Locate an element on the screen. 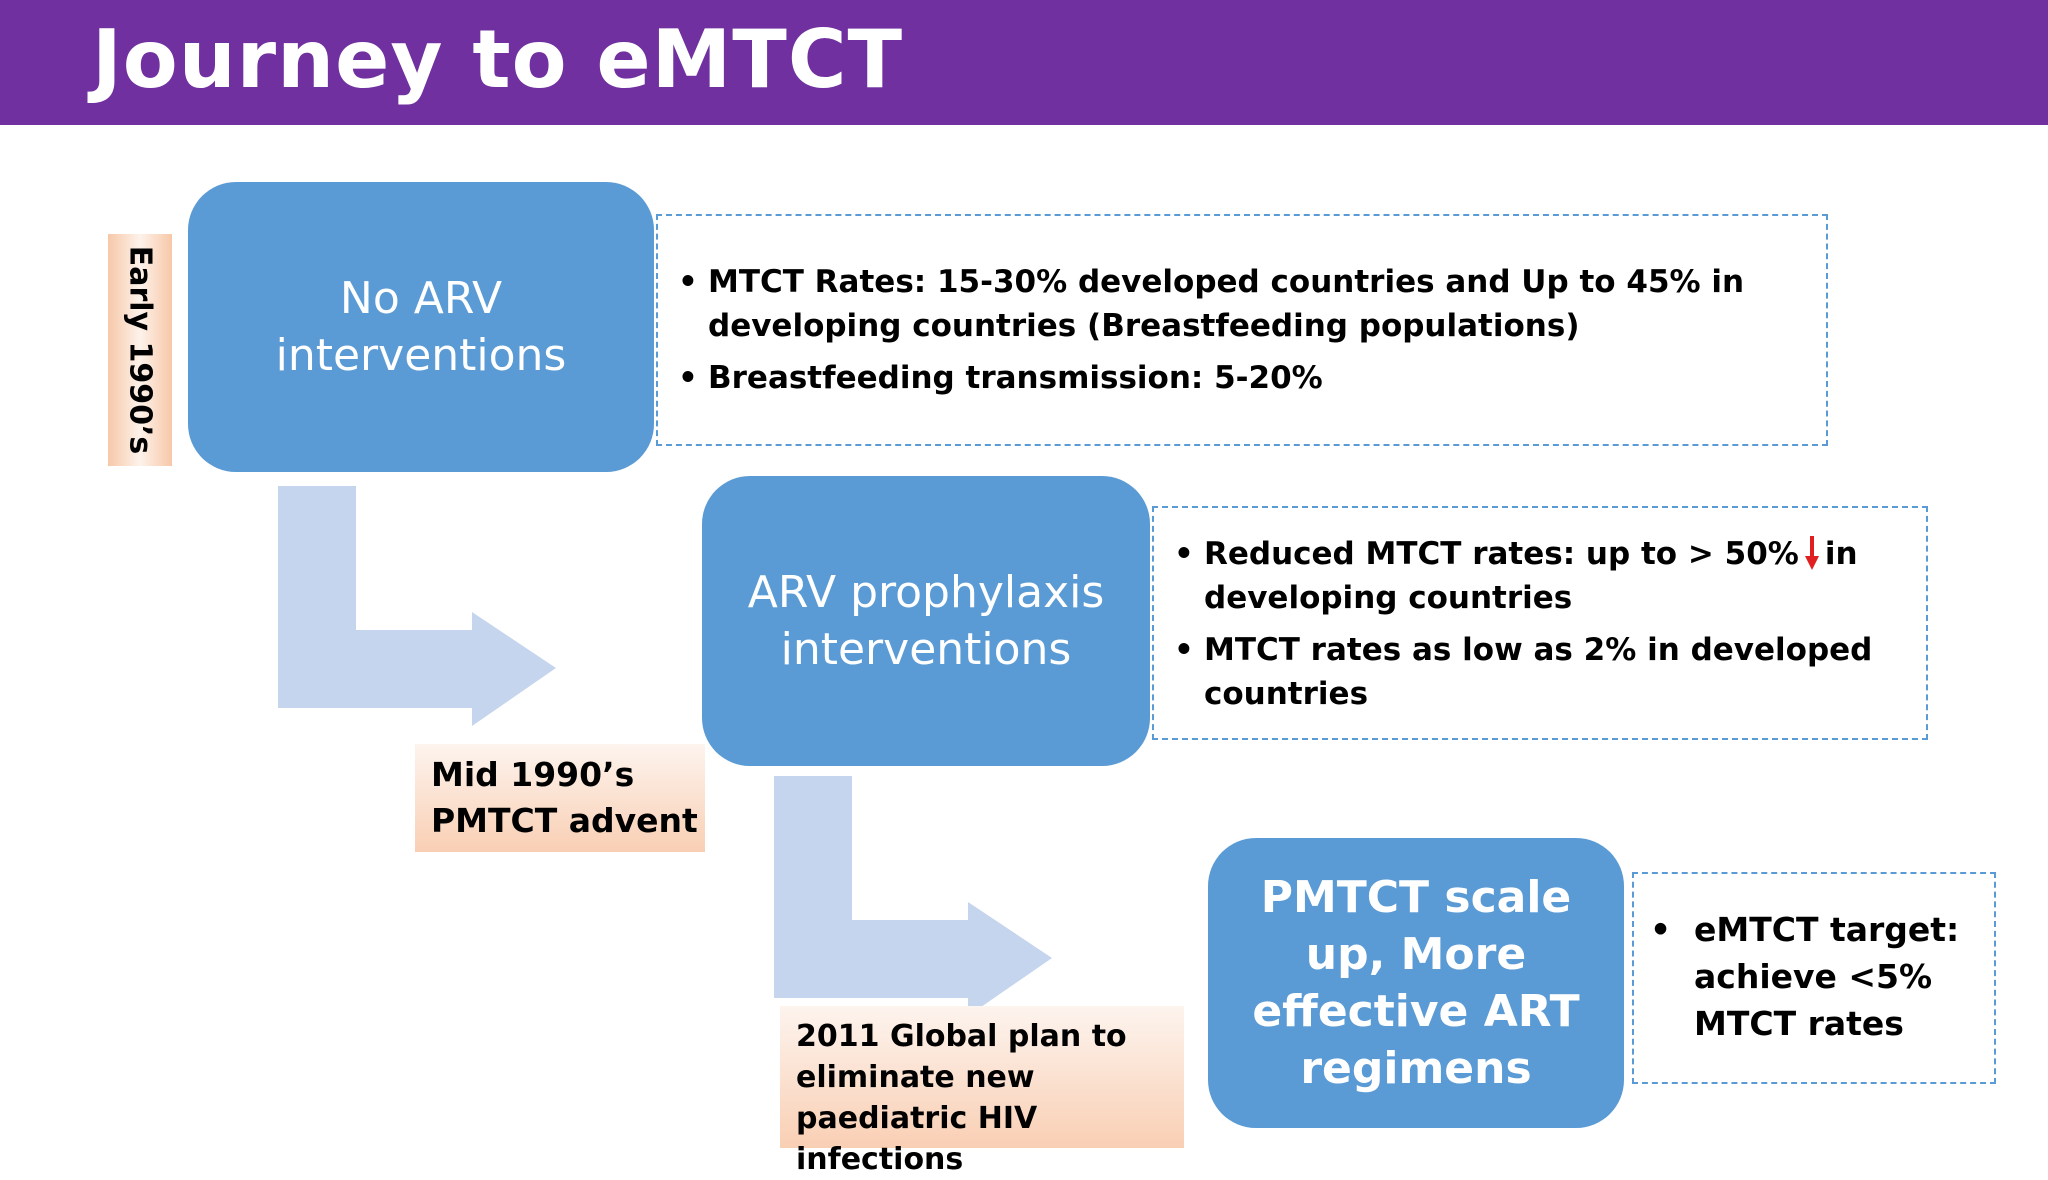 The image size is (2048, 1180). slide-title: Journey to eMTCT is located at coordinates (498, 59).